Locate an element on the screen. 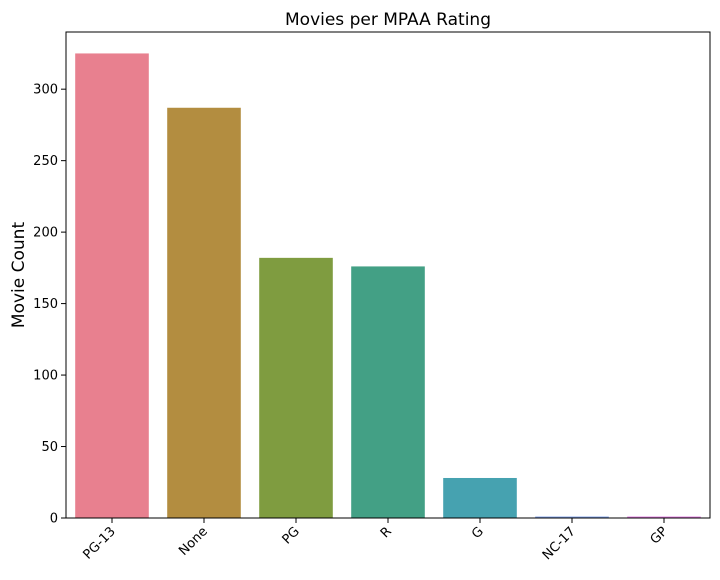  x-tick-label: G is located at coordinates (478, 533).